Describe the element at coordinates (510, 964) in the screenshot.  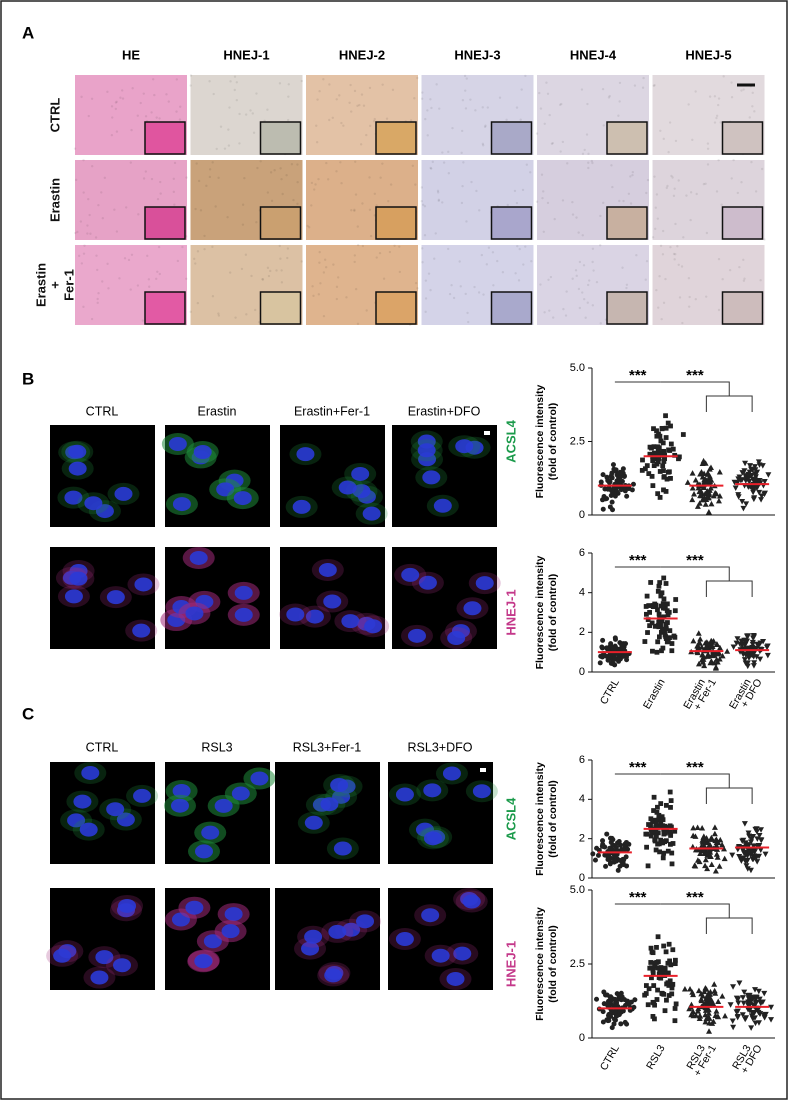
I see `chart-label: HNEJ-1` at that location.